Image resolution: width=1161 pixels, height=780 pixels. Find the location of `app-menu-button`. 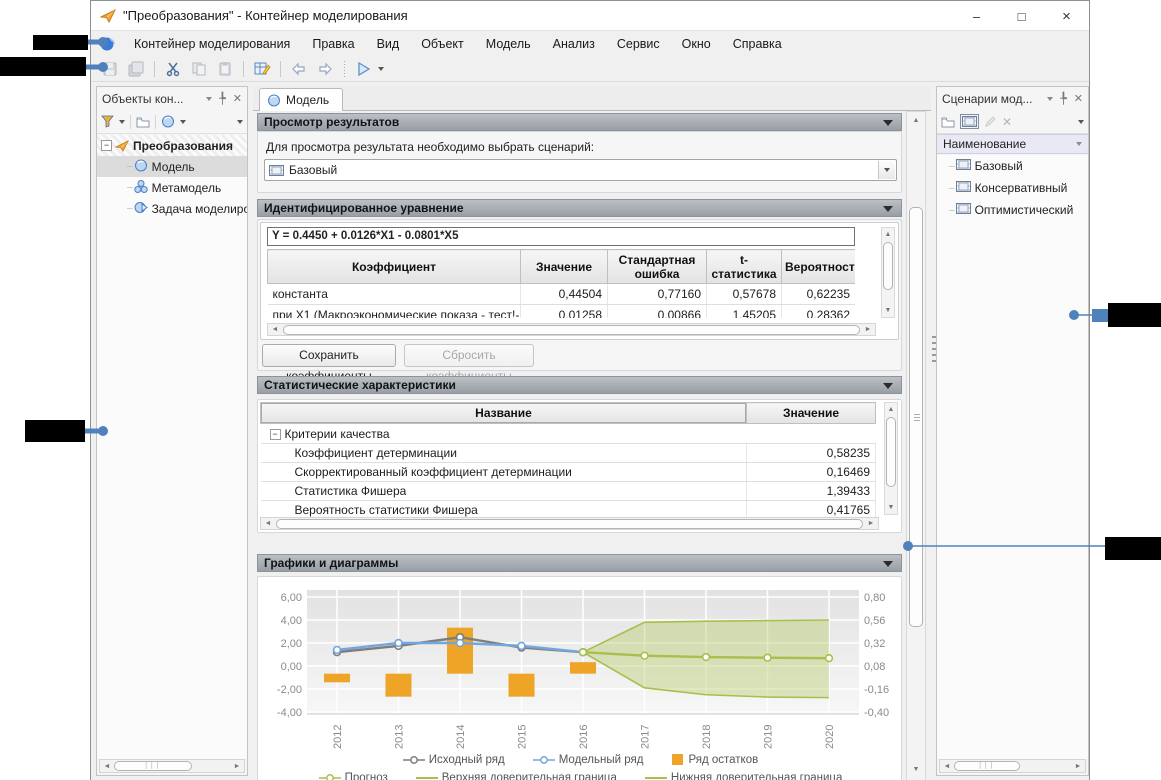

app-menu-button is located at coordinates (108, 44).